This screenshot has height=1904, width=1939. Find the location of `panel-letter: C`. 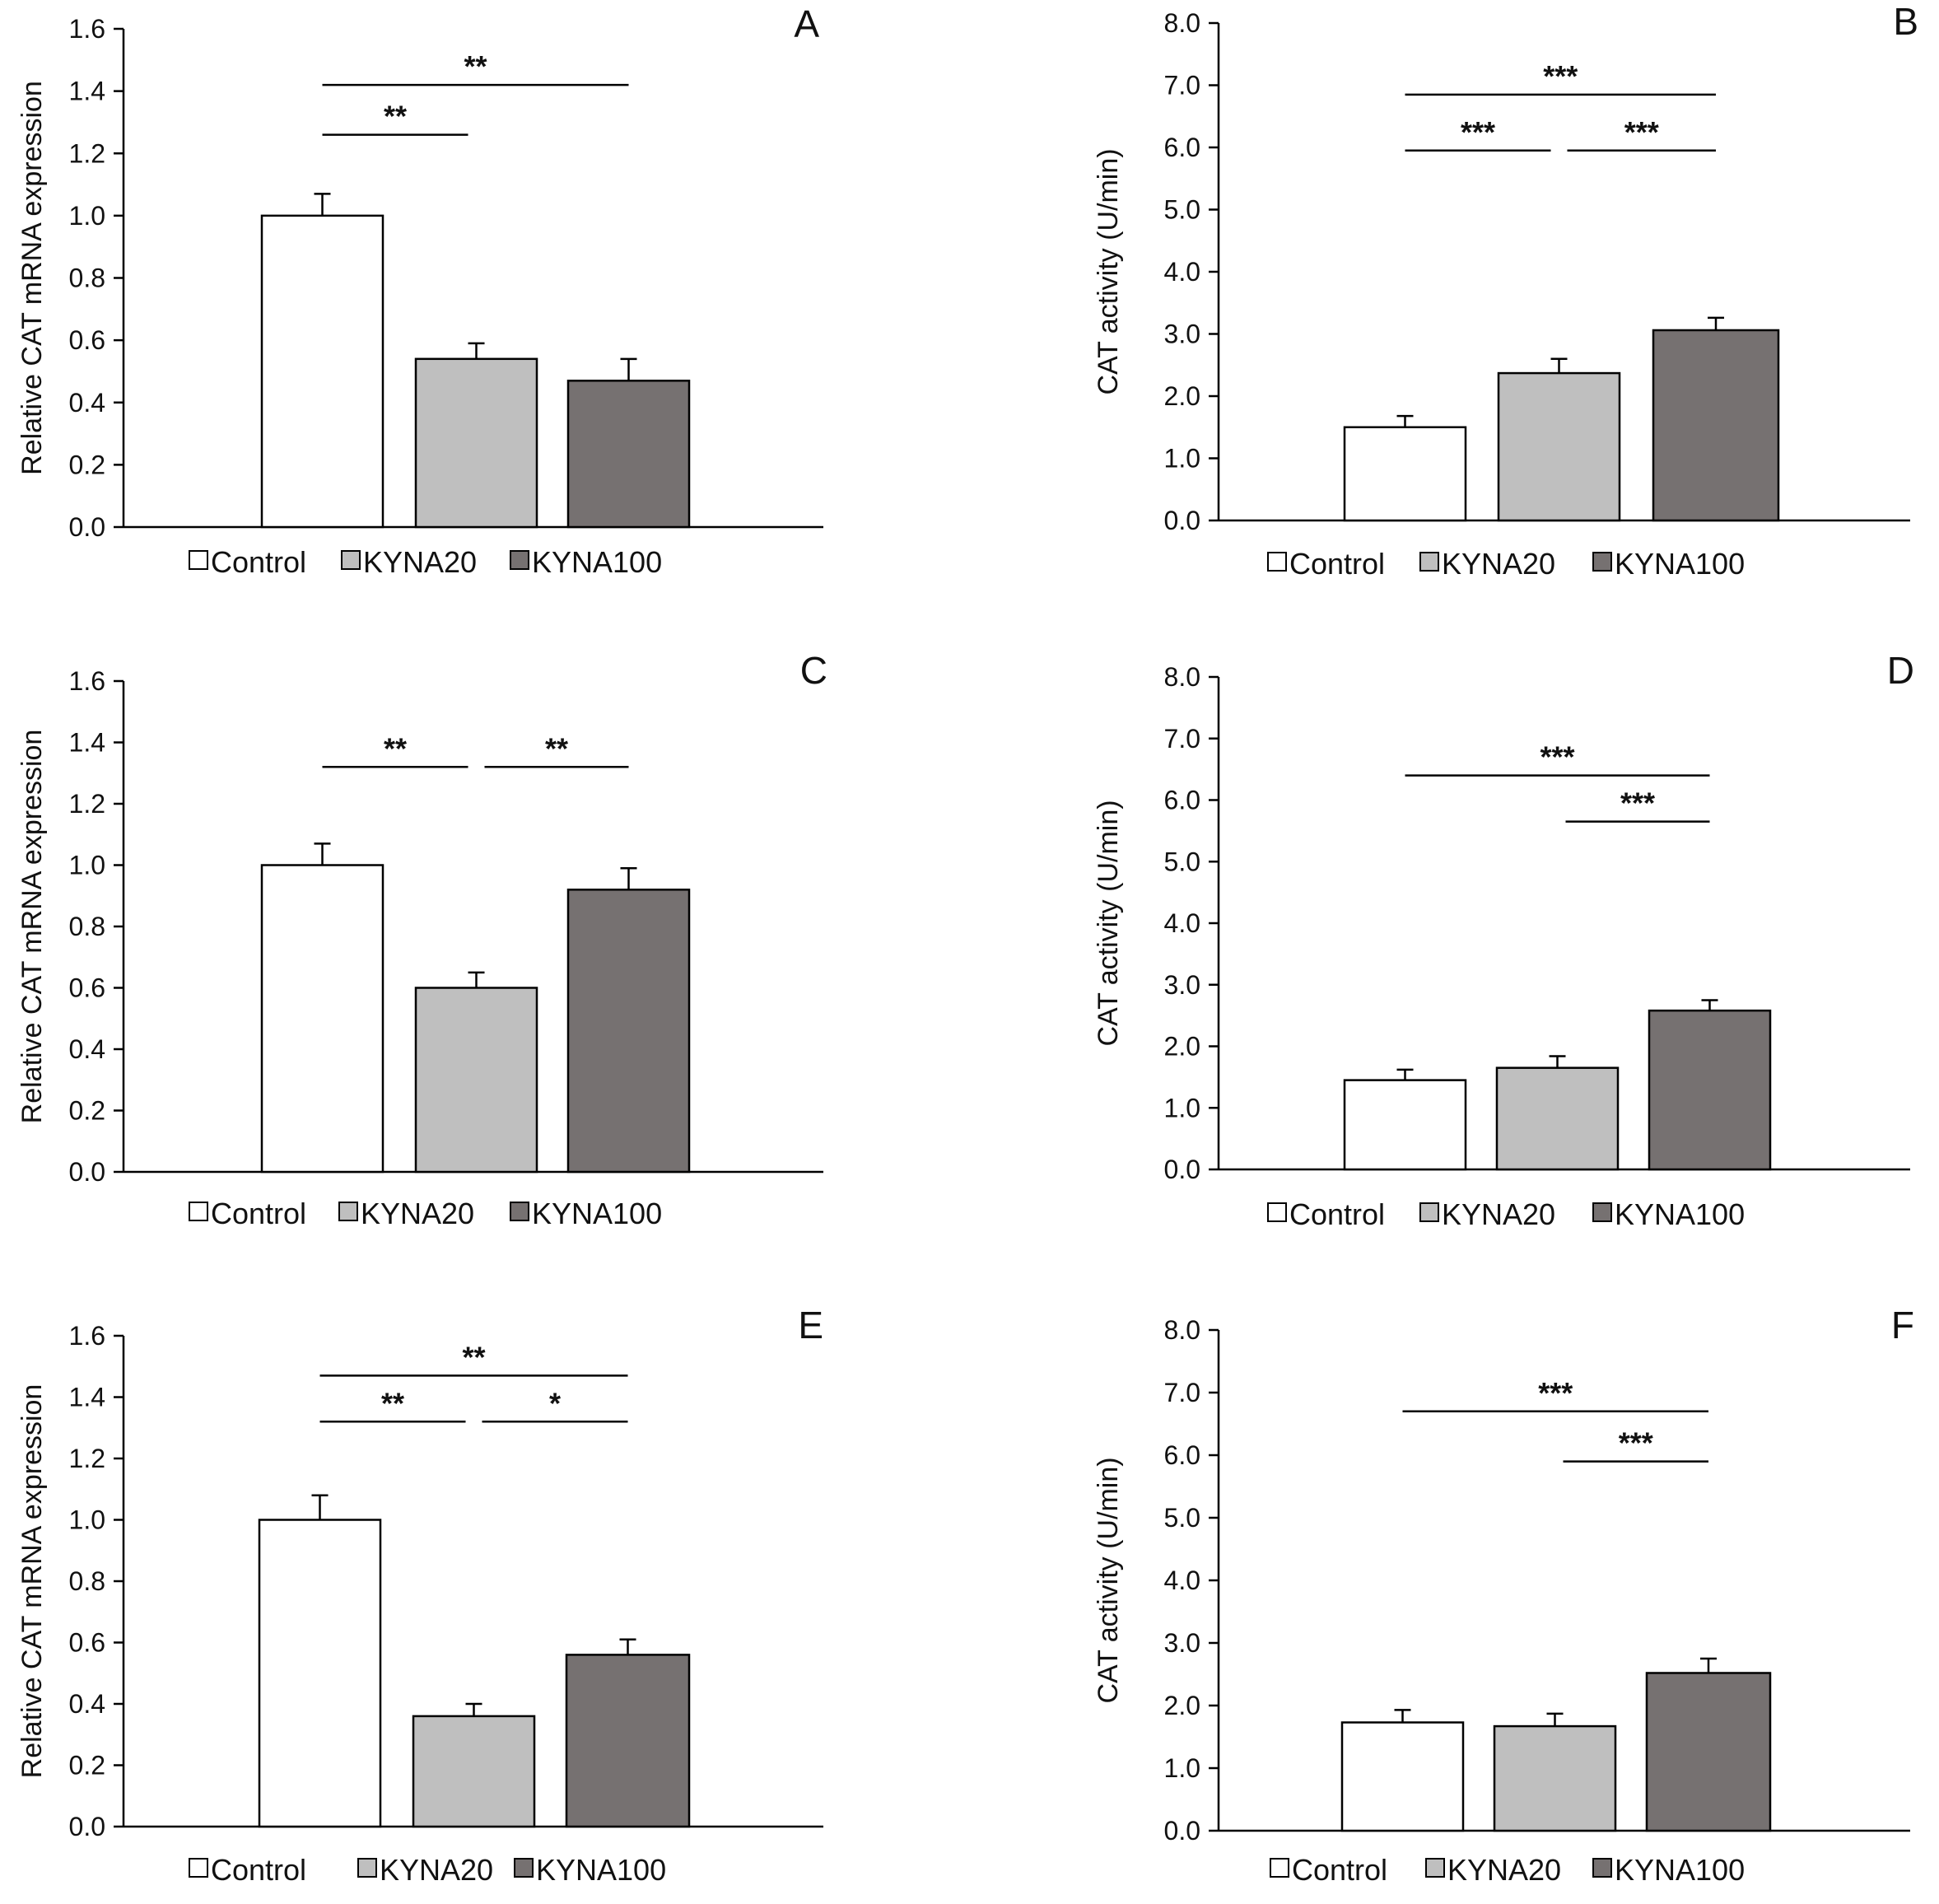

panel-letter: C is located at coordinates (813, 670).